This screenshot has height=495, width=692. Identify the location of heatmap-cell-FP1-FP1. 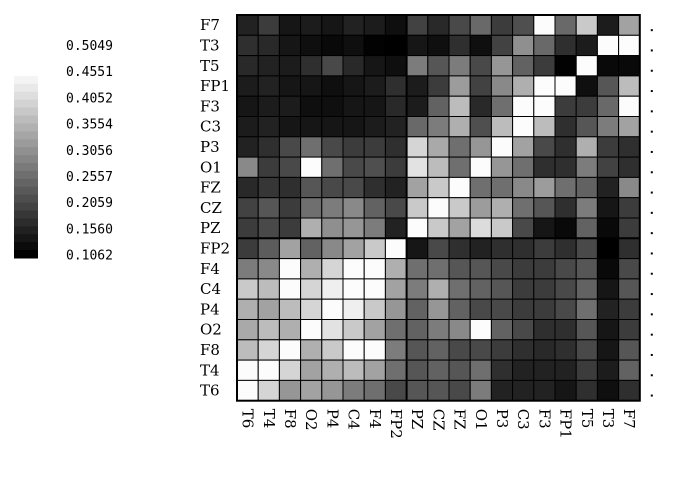
(565, 86).